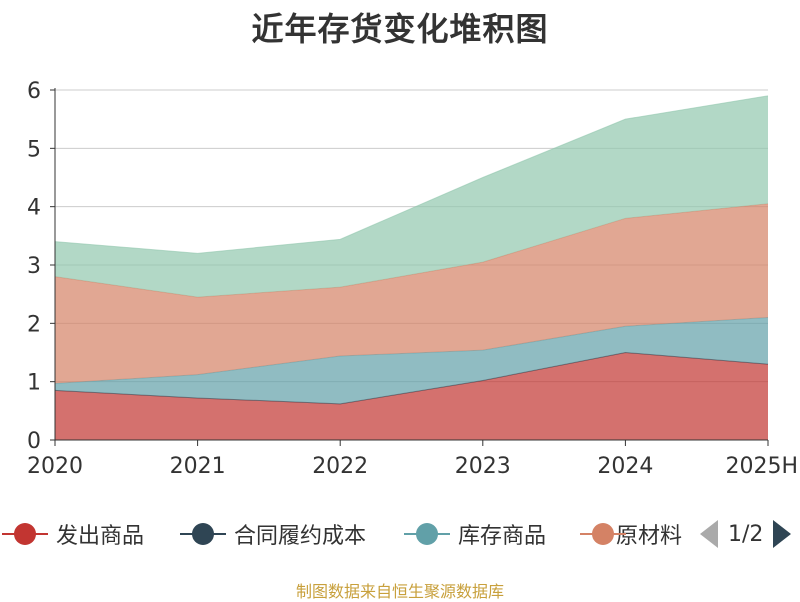 The width and height of the screenshot is (800, 602). I want to click on legend-item-3: 原材料, so click(631, 534).